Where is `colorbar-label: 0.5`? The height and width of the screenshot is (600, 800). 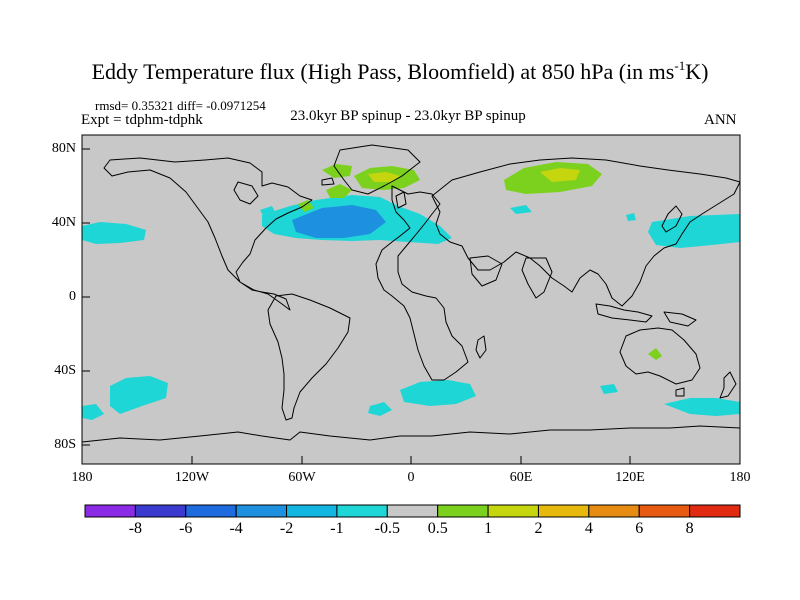
colorbar-label: 0.5 is located at coordinates (437, 528).